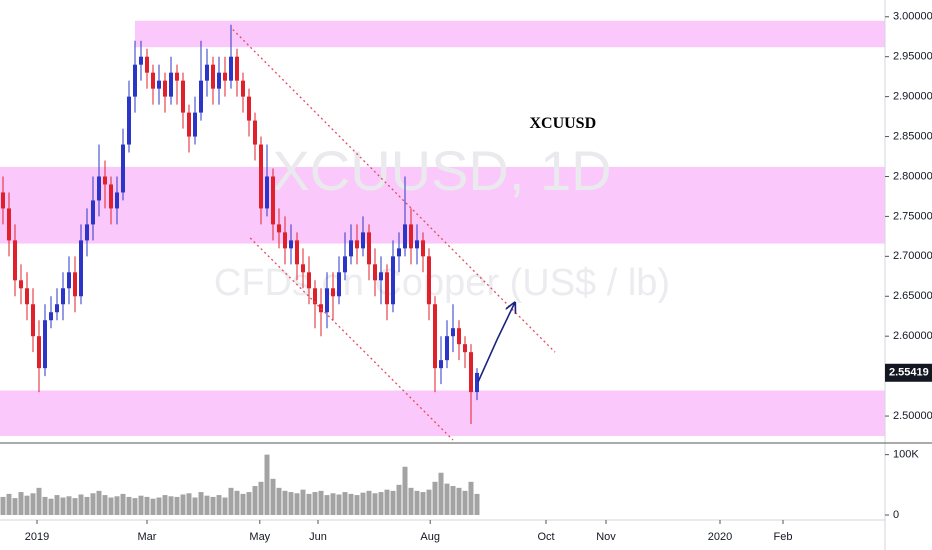  What do you see at coordinates (606, 537) in the screenshot?
I see `x-tick-label: Nov` at bounding box center [606, 537].